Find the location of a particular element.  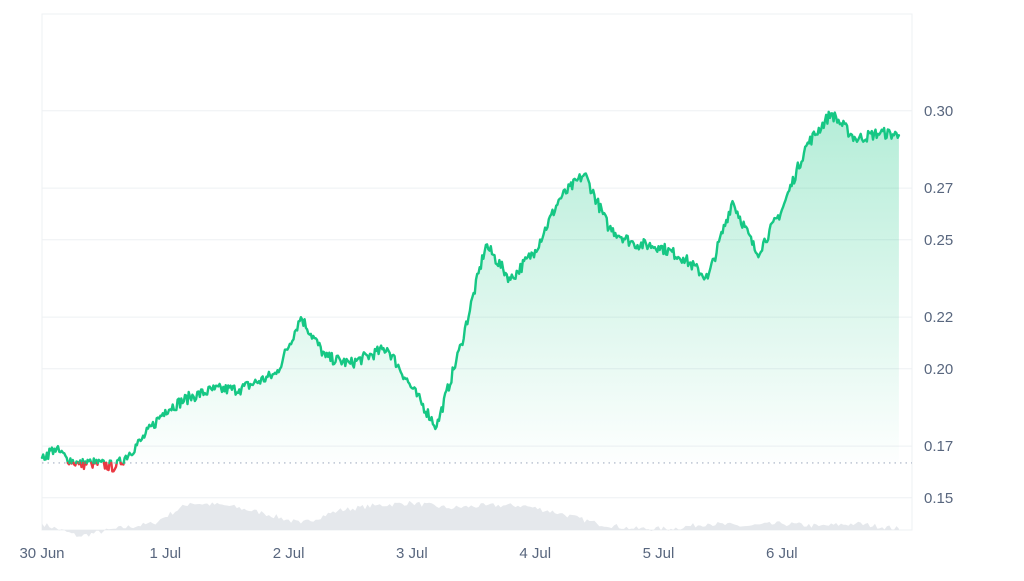

volume-layer is located at coordinates (470, 519).